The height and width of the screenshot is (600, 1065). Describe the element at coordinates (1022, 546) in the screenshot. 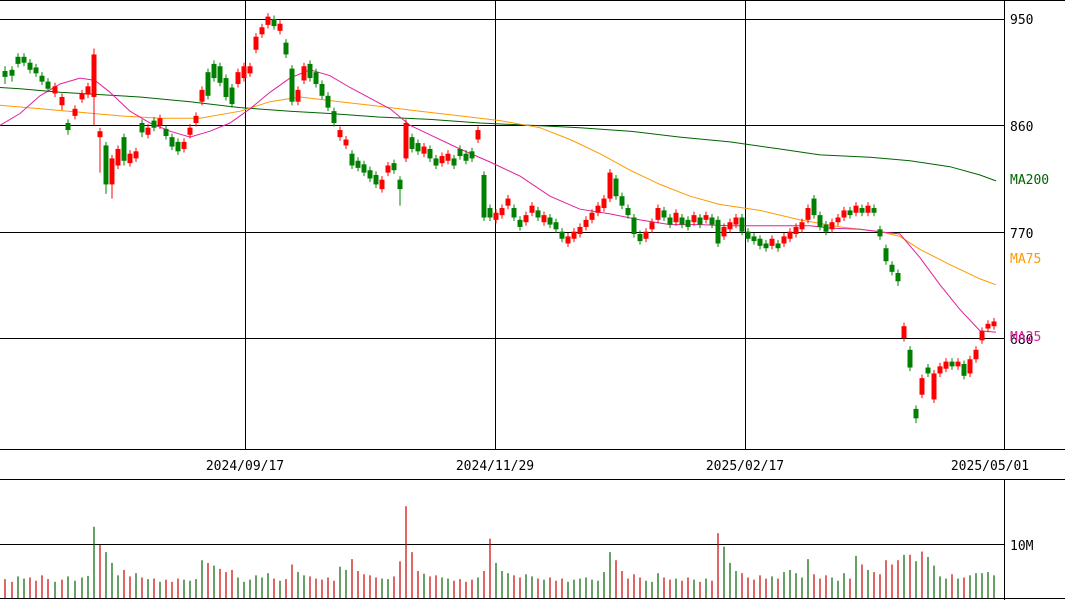

I see `volume-tick-label: 10M` at that location.